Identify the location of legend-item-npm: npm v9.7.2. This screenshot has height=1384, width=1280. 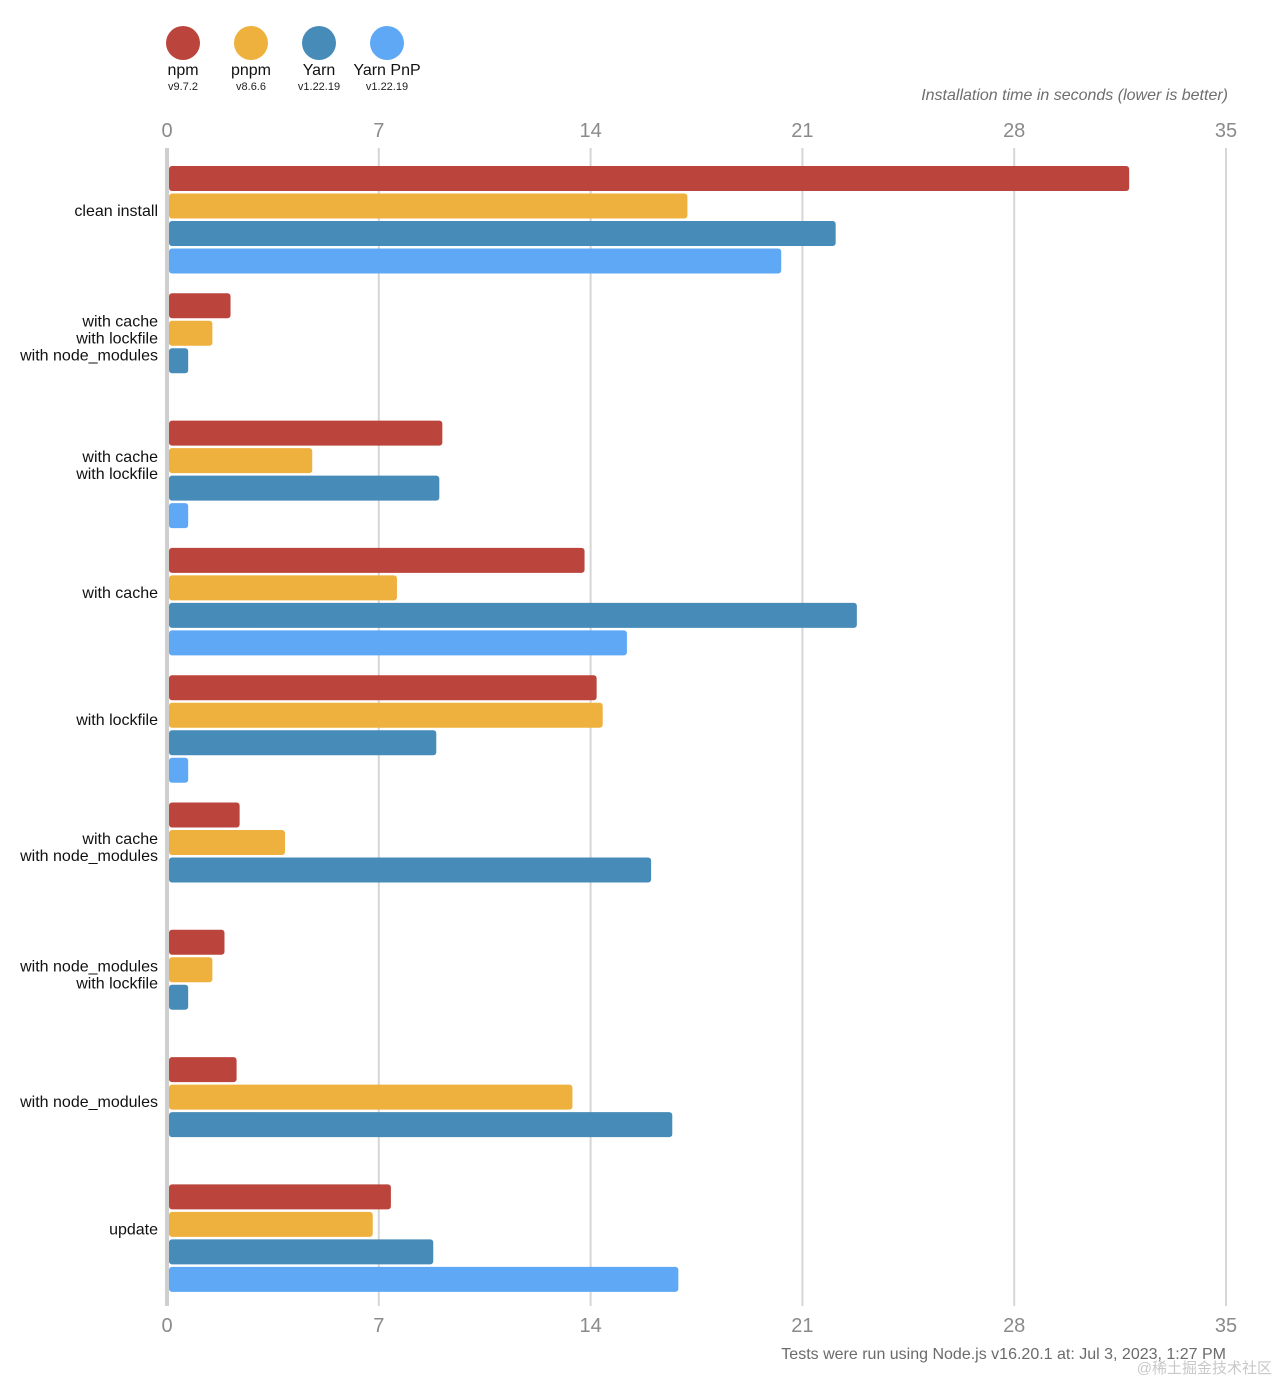
(183, 60).